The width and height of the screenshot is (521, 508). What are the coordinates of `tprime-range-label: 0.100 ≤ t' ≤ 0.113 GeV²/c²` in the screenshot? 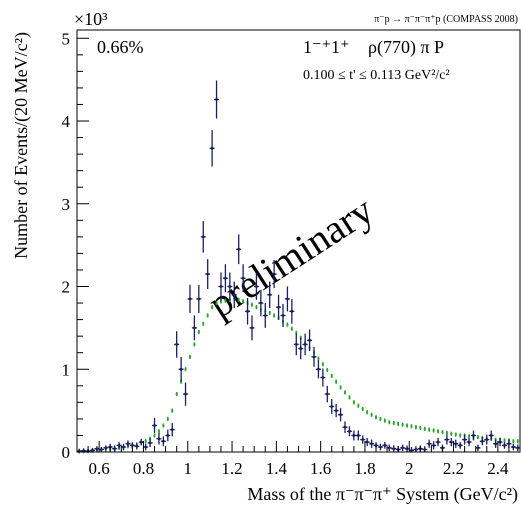 It's located at (376, 75).